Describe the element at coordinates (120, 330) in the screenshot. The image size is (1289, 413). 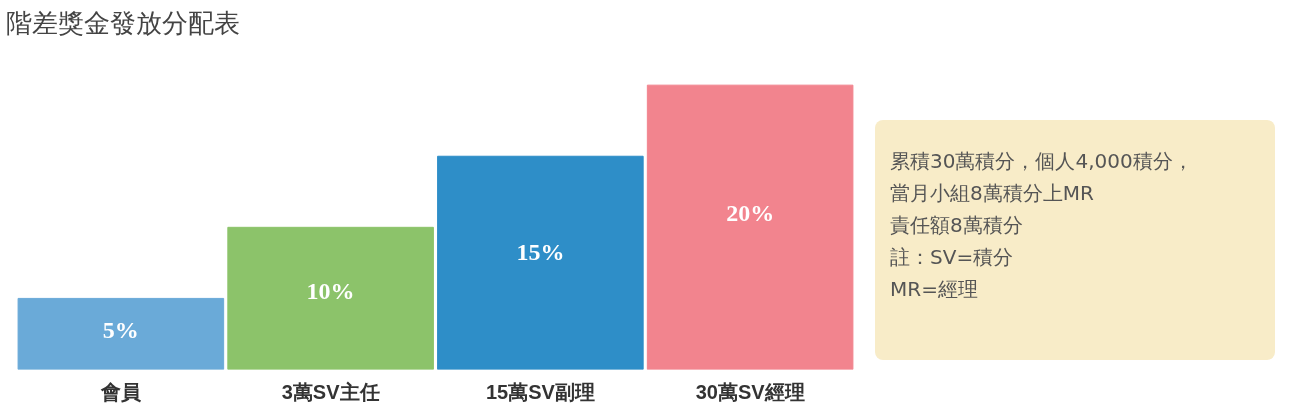
I see `data-label: 5%` at that location.